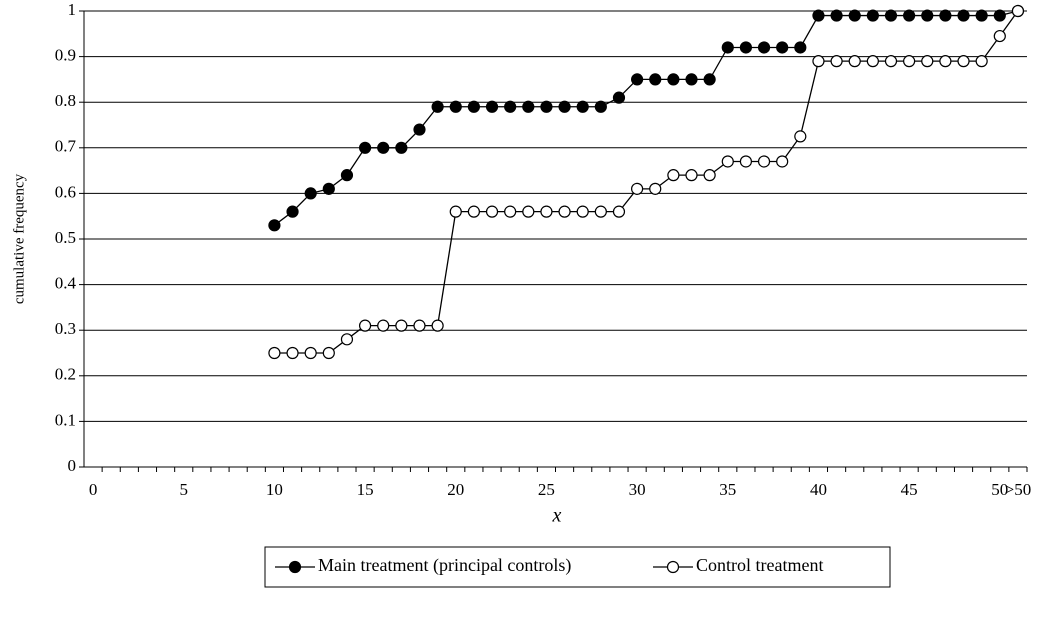  I want to click on x-tick-label: 40, so click(818, 489).